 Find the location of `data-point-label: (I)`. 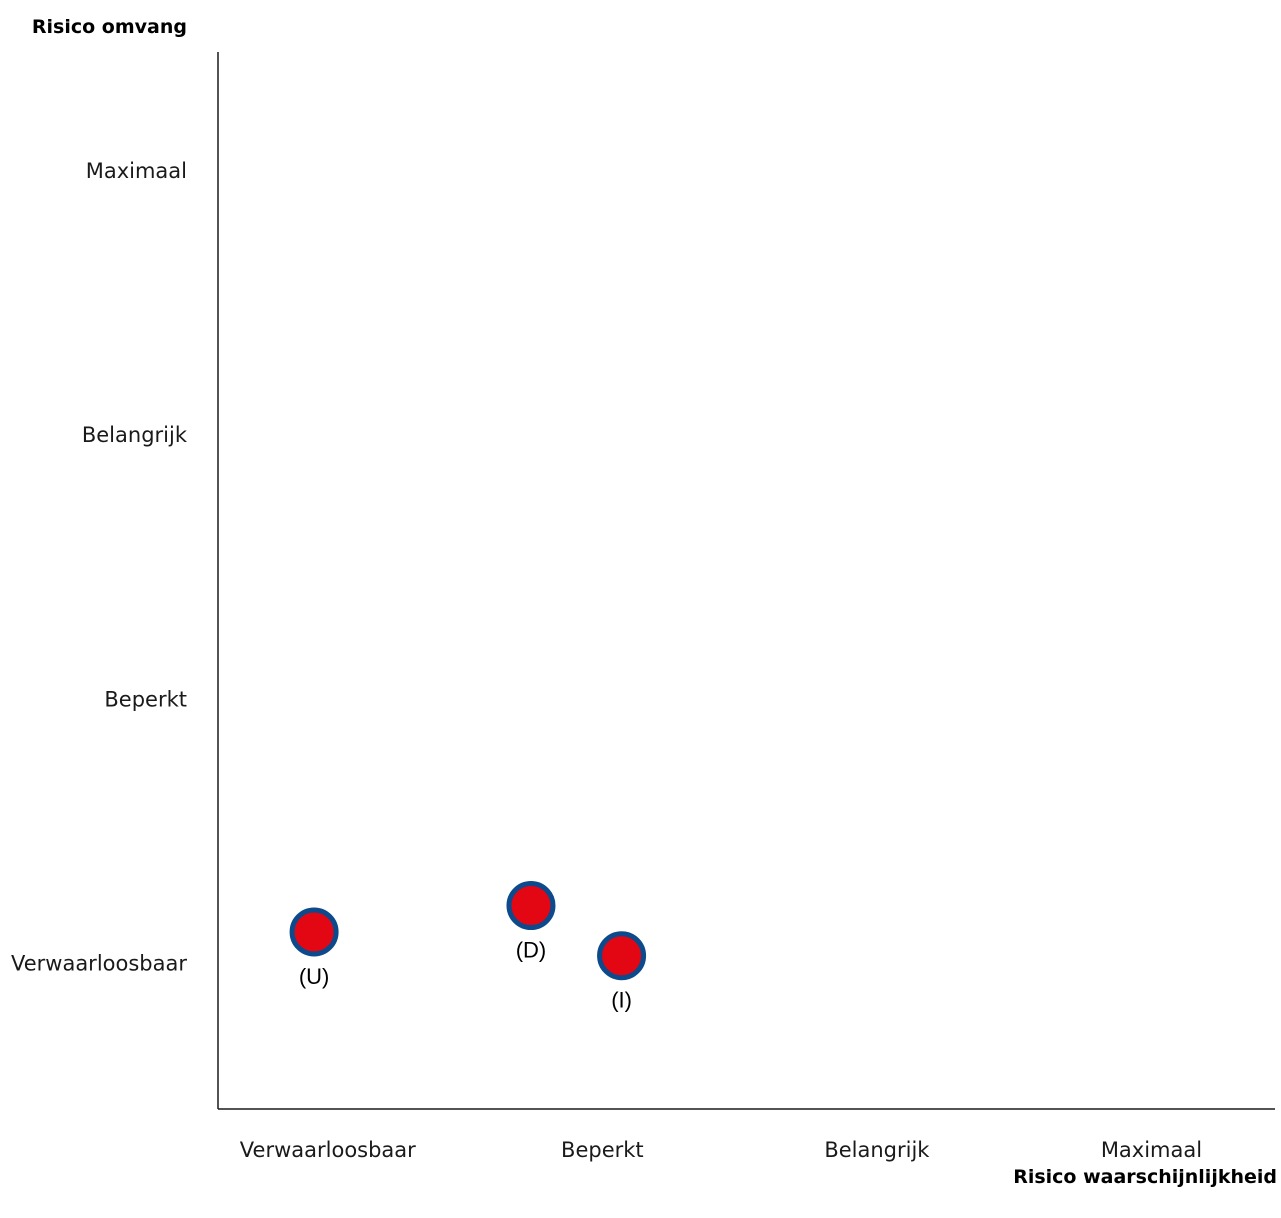

data-point-label: (I) is located at coordinates (621, 1000).